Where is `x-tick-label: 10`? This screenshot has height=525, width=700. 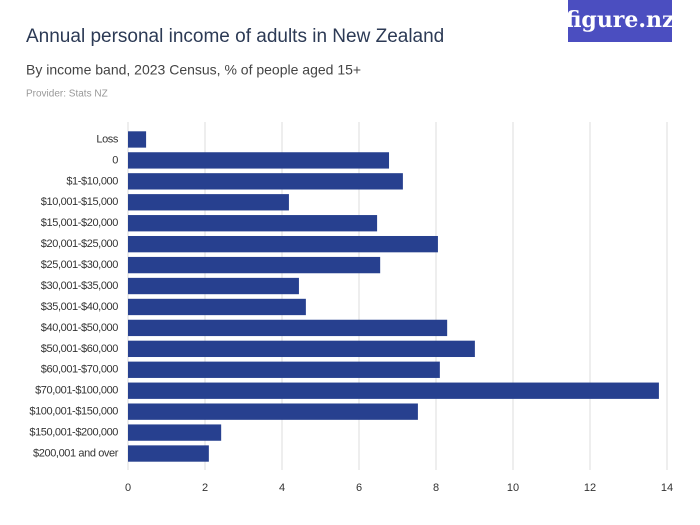 x-tick-label: 10 is located at coordinates (513, 488).